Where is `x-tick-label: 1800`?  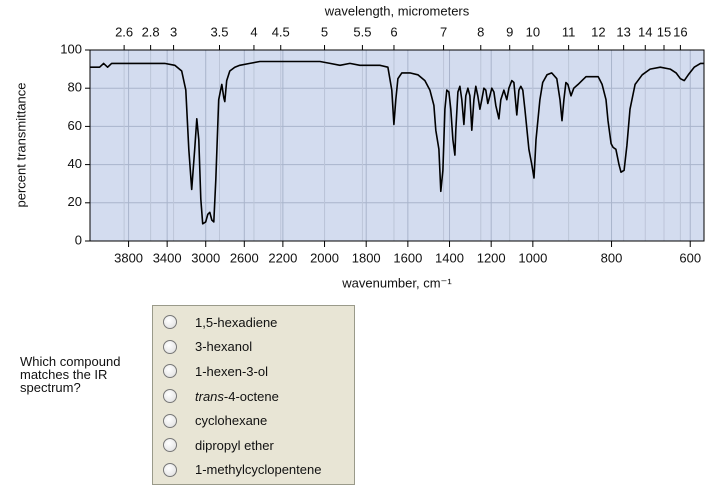 x-tick-label: 1800 is located at coordinates (366, 257).